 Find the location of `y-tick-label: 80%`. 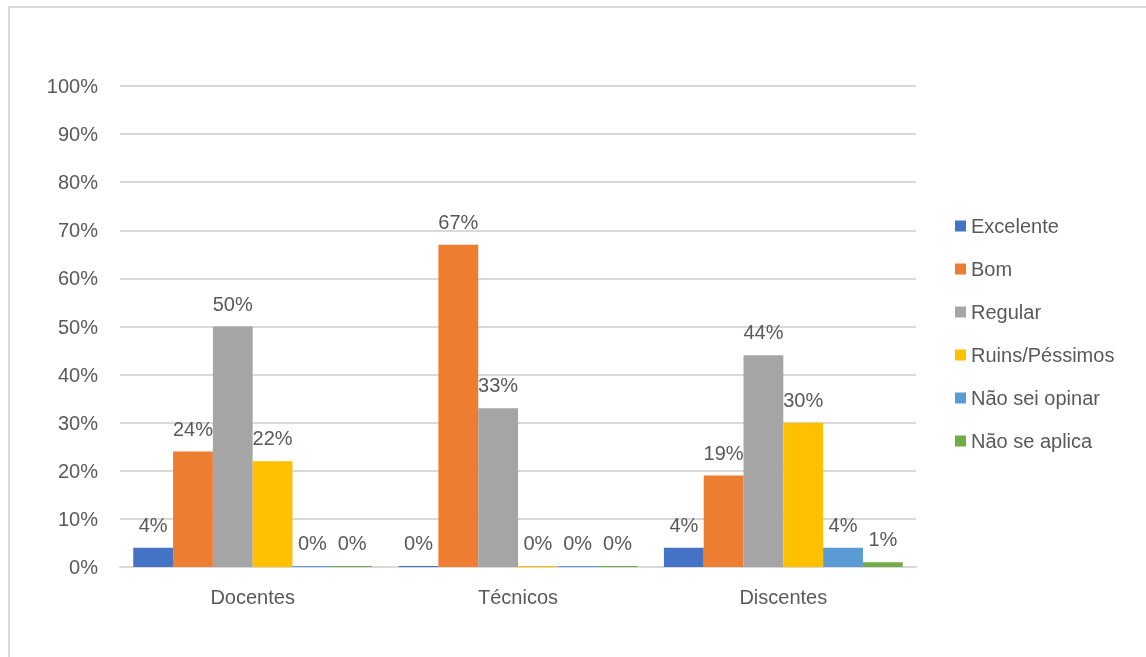

y-tick-label: 80% is located at coordinates (78, 182).